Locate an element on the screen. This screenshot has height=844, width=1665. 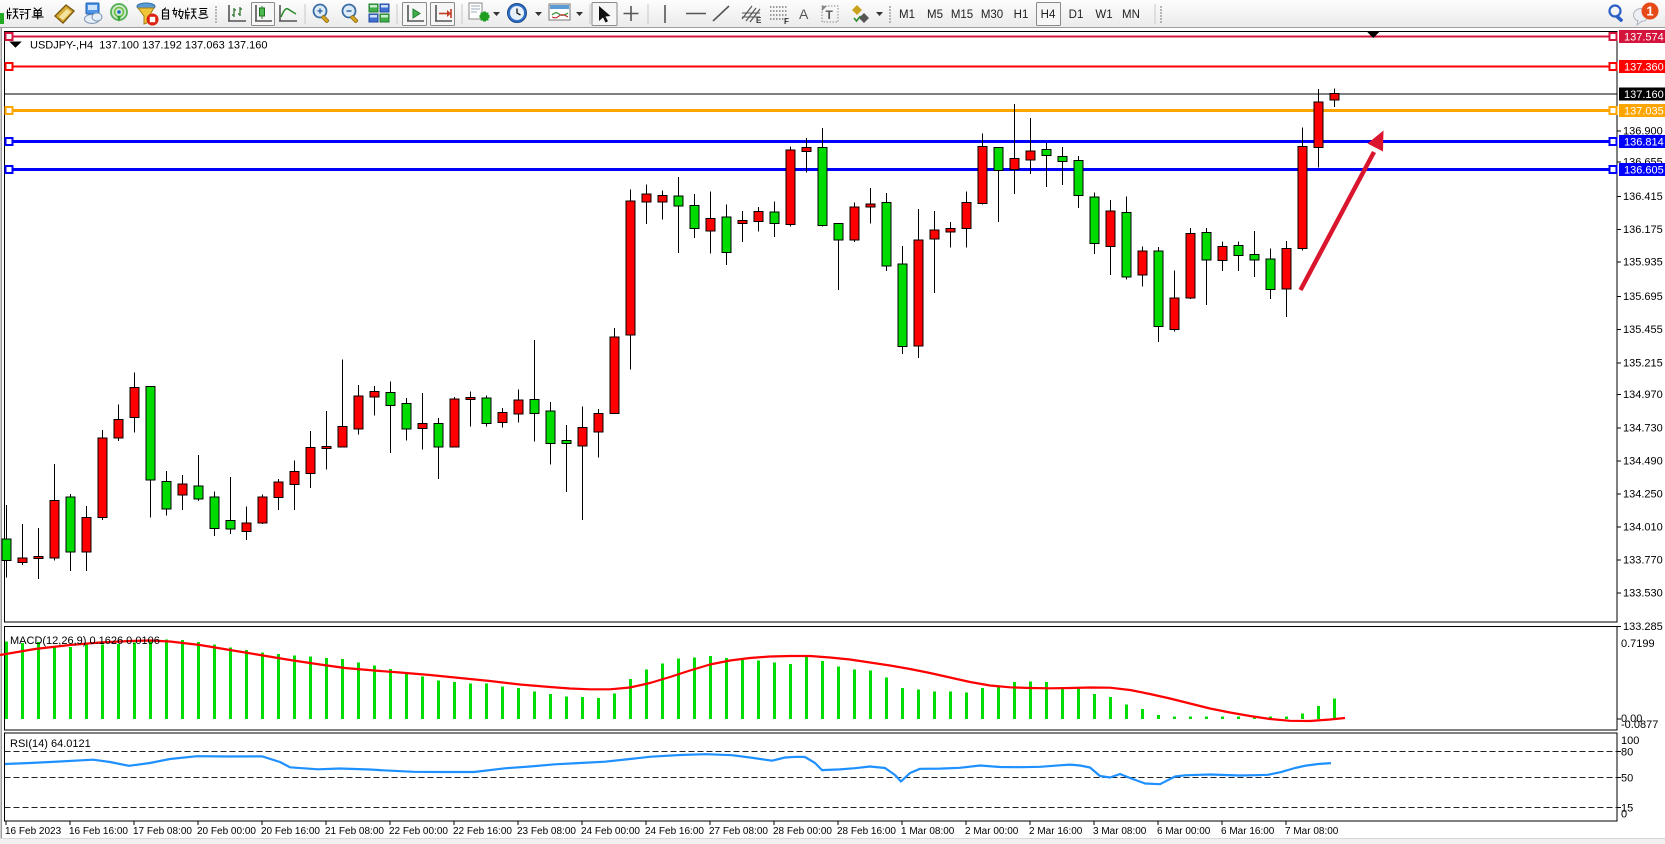
svg-text: 23 Feb 08:00 is located at coordinates (546, 831).